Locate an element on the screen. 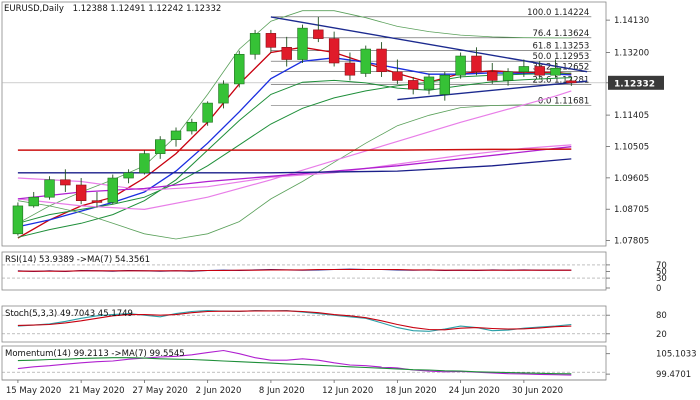 This screenshot has height=400, width=700. current-price-label: 1.12332 is located at coordinates (634, 84).